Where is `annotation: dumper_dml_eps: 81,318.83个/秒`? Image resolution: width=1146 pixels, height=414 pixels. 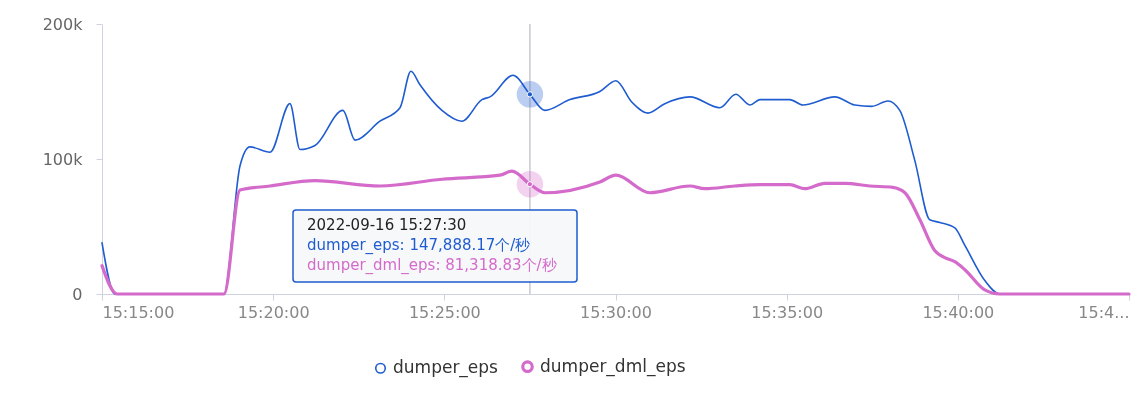 annotation: dumper_dml_eps: 81,318.83个/秒 is located at coordinates (432, 265).